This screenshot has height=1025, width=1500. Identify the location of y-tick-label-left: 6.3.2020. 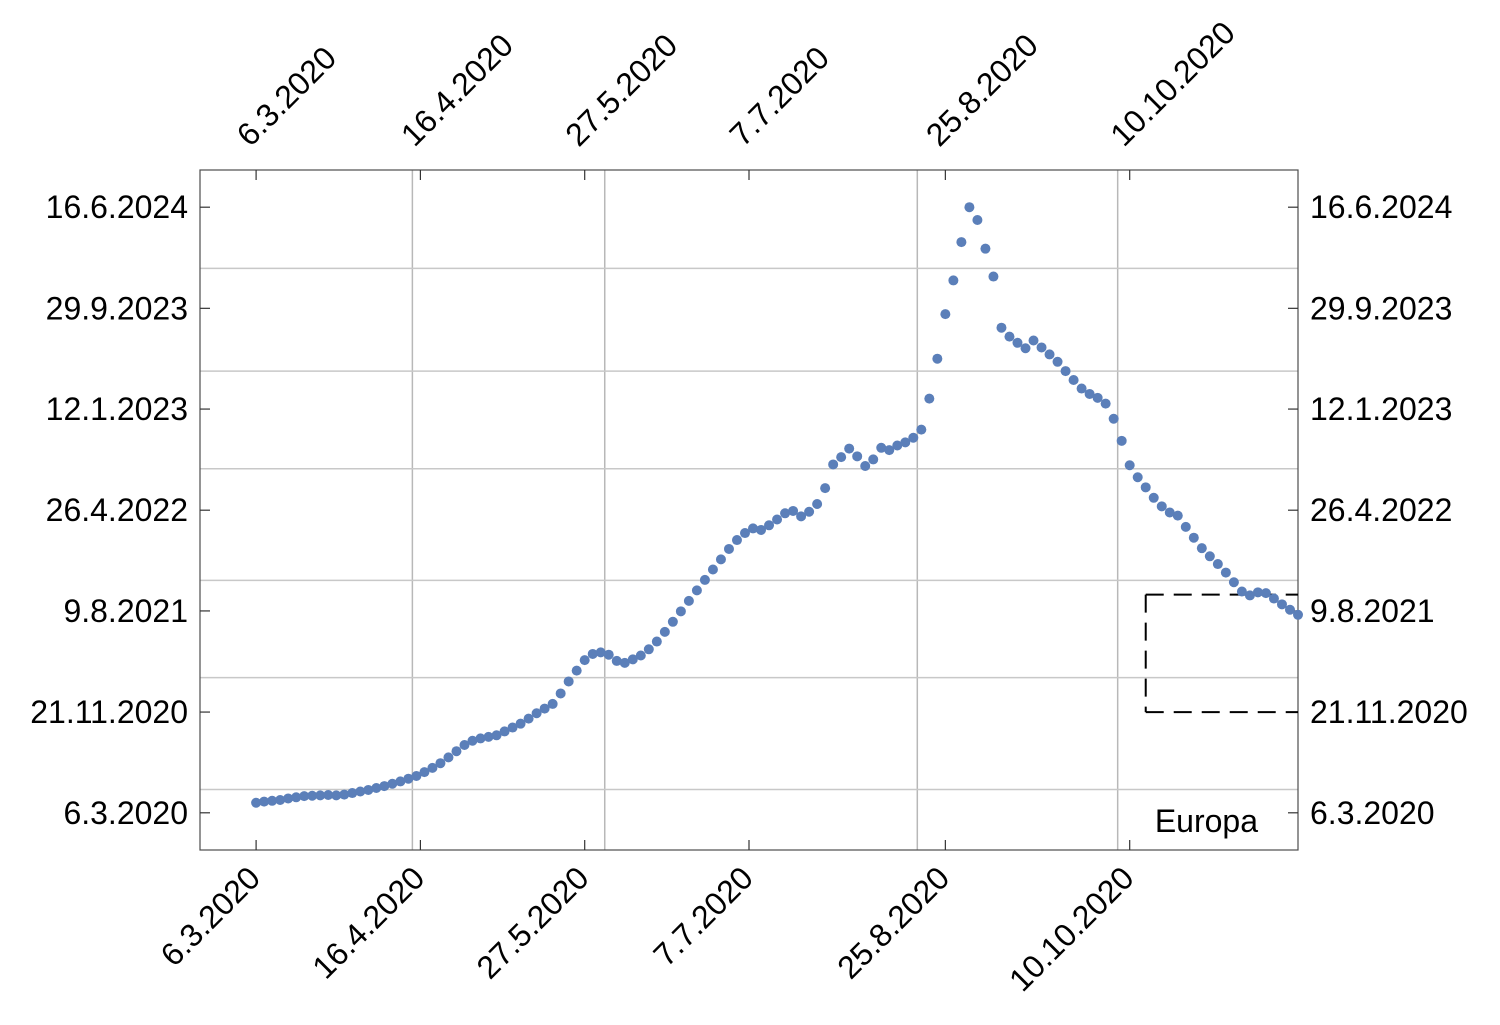
(125, 813).